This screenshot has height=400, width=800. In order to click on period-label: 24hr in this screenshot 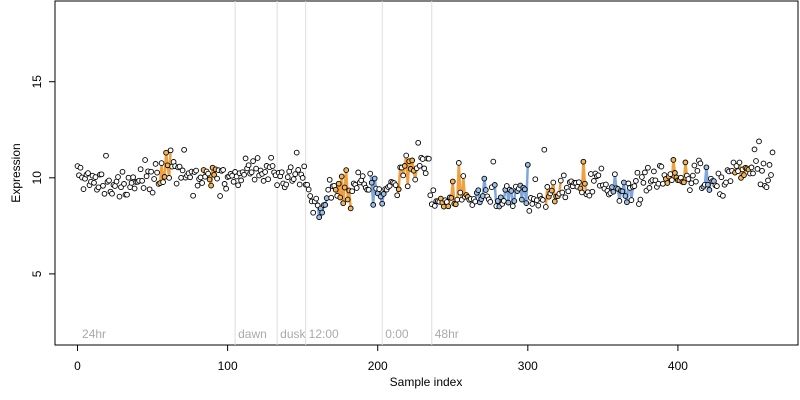, I will do `click(94, 334)`.